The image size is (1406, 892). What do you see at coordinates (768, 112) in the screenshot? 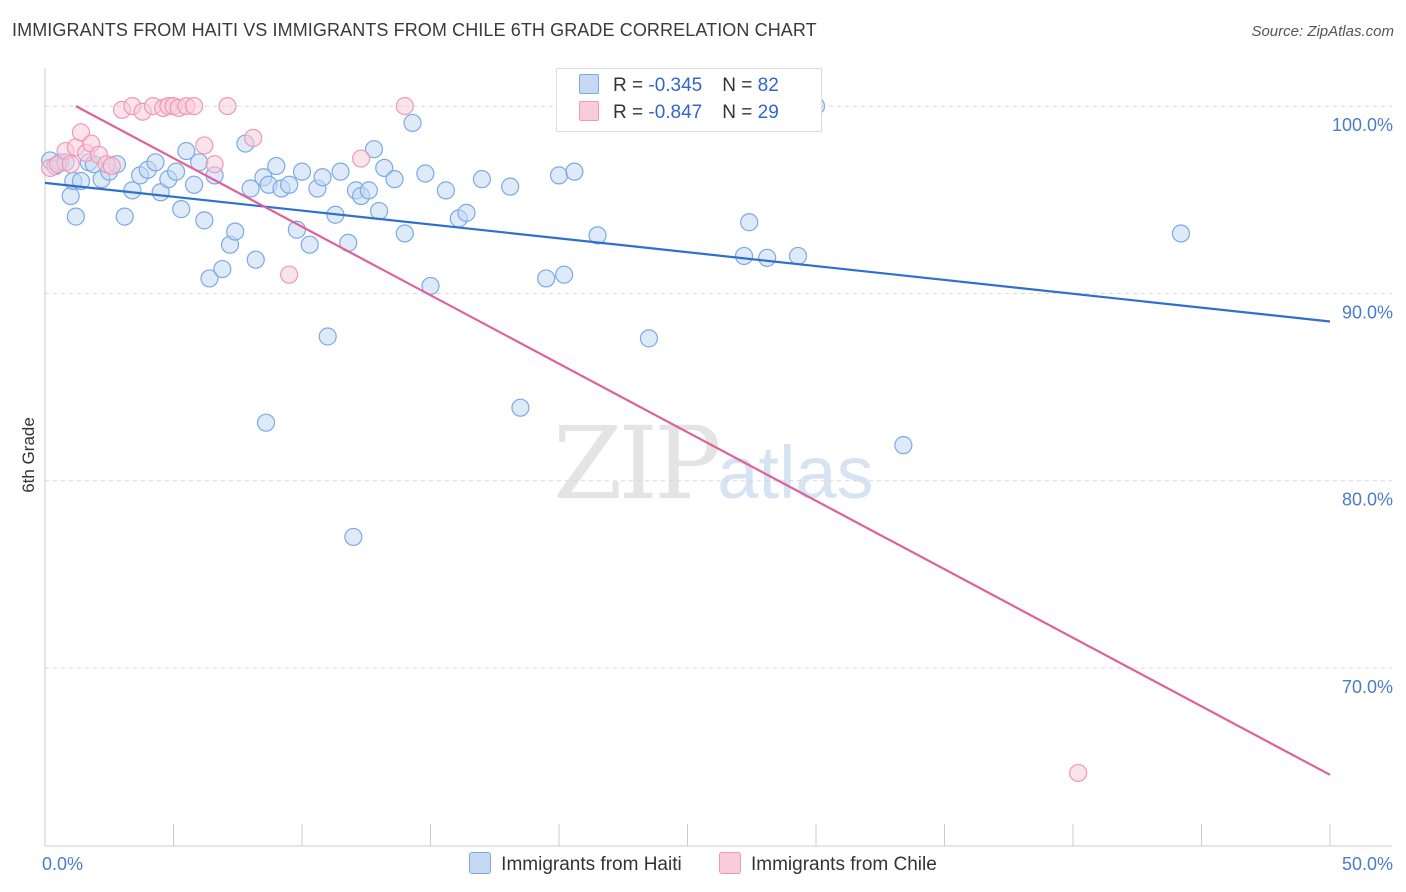
I see `legend-n-value-chile: 29` at bounding box center [768, 112].